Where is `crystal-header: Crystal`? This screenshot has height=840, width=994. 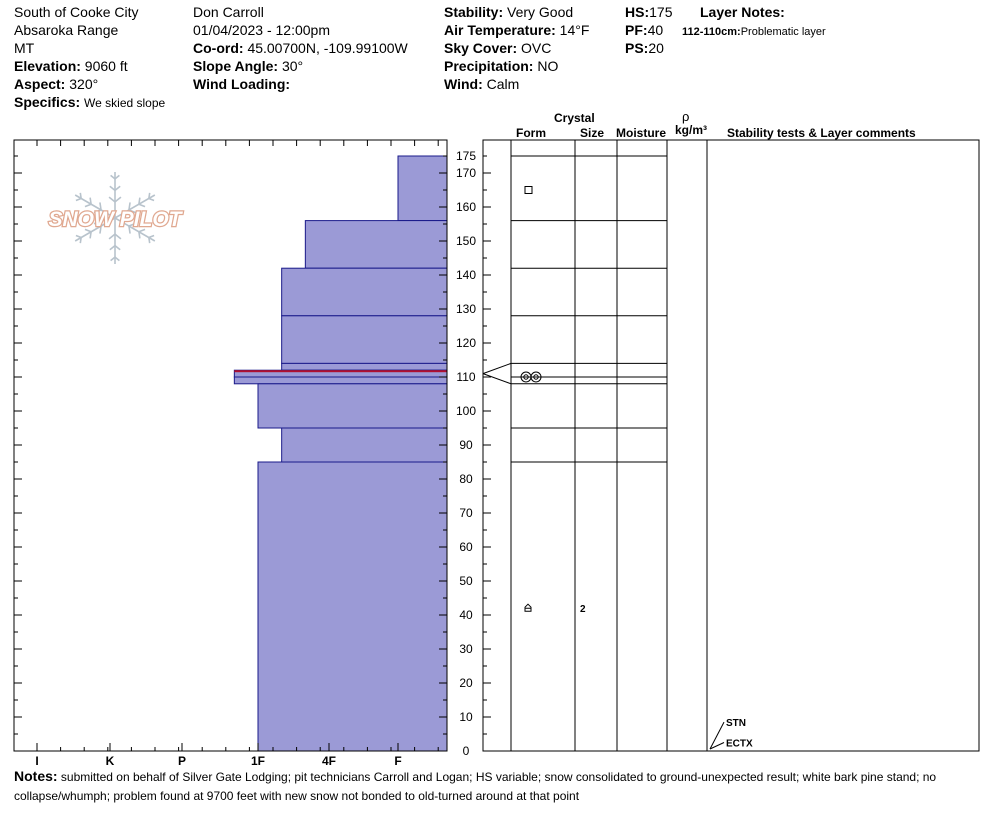 crystal-header: Crystal is located at coordinates (574, 118).